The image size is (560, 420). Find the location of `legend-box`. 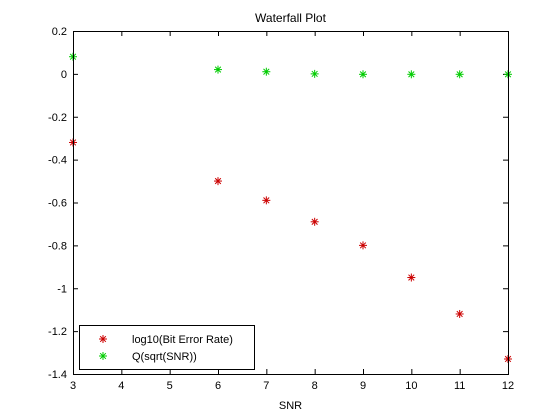

legend-box is located at coordinates (167, 347).